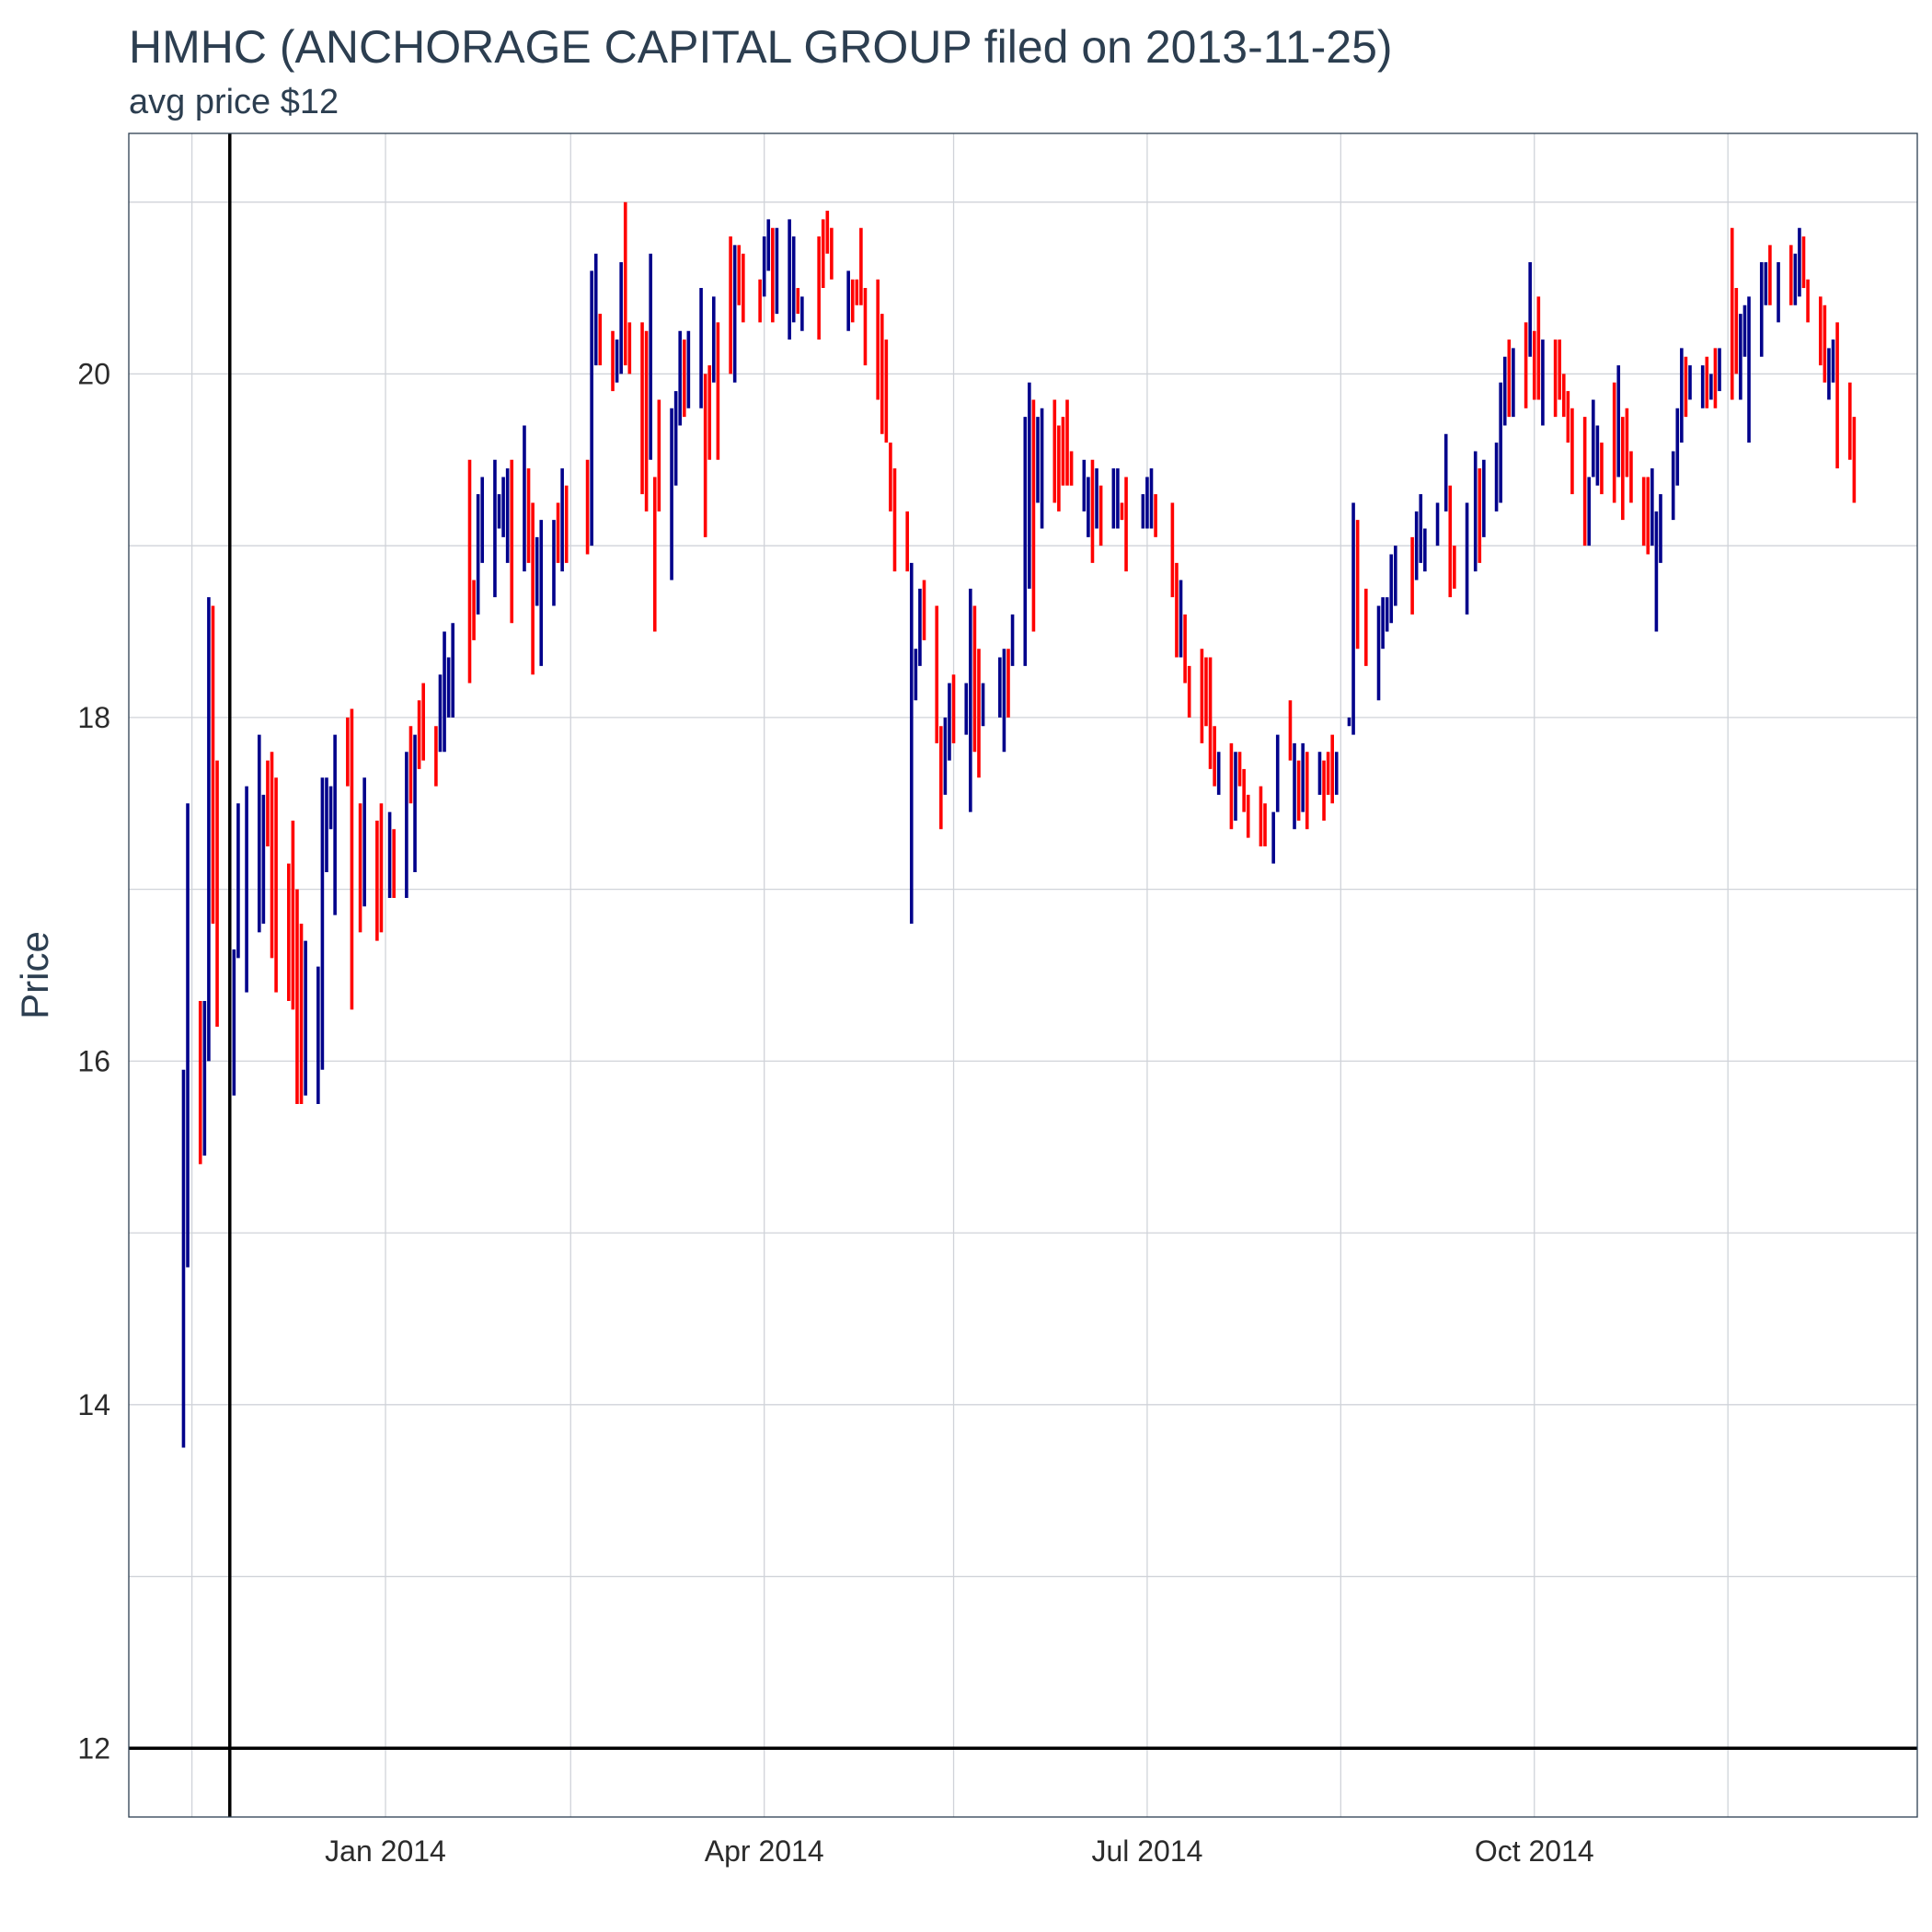  What do you see at coordinates (764, 1851) in the screenshot?
I see `x-tick-label: Apr 2014` at bounding box center [764, 1851].